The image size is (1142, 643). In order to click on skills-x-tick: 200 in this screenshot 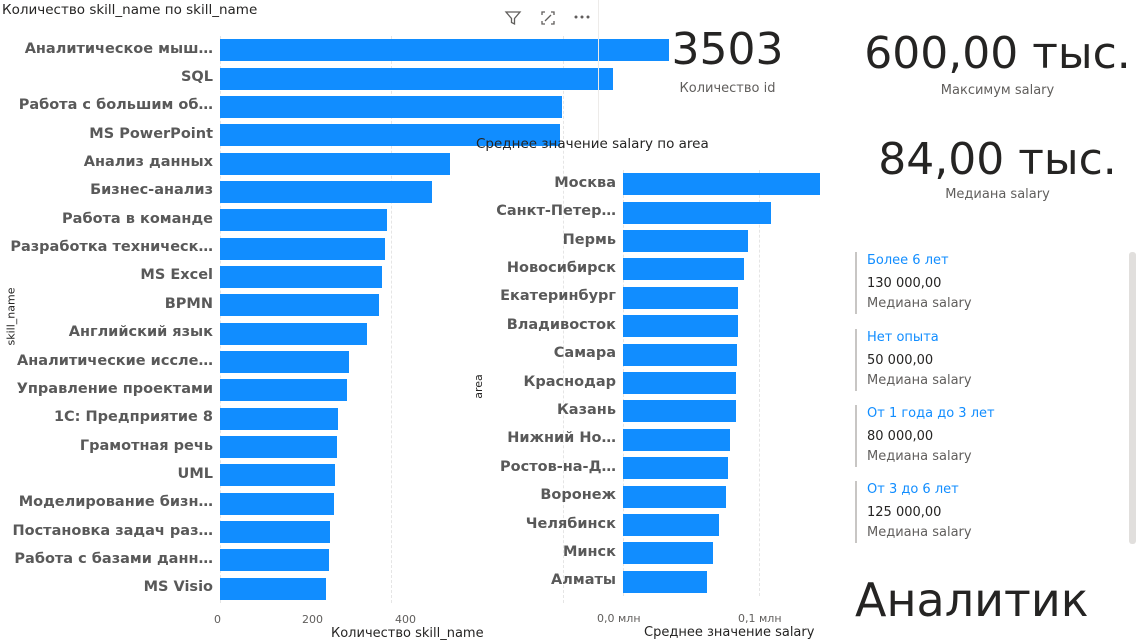, I will do `click(312, 619)`.